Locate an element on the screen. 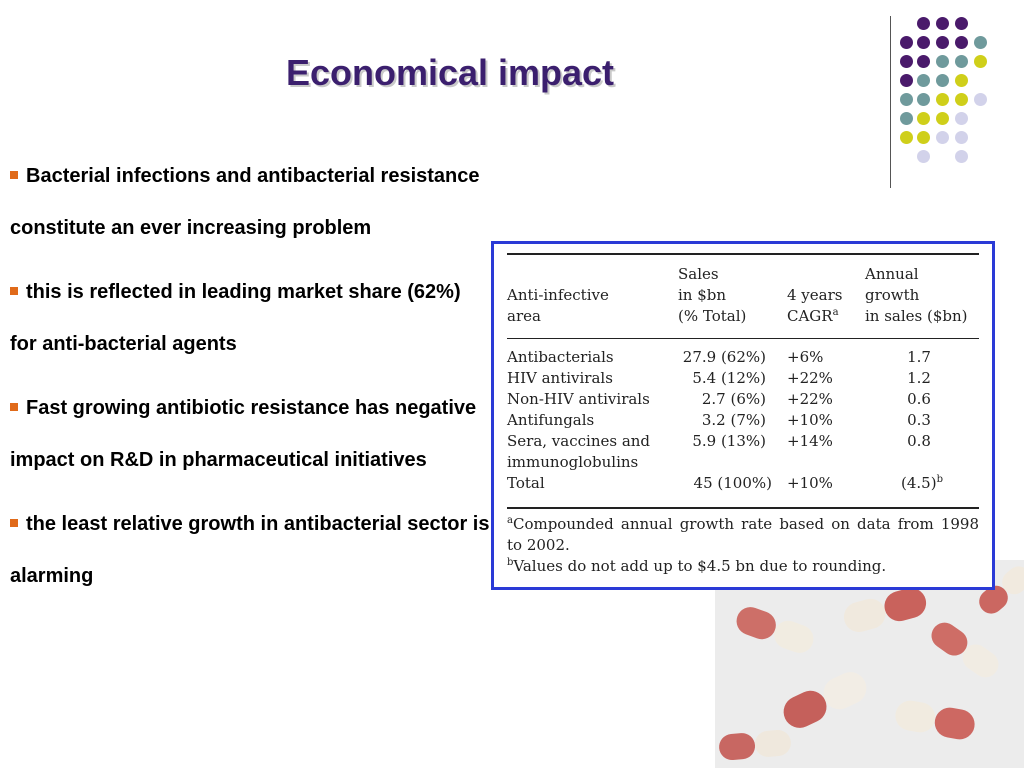 Image resolution: width=1024 pixels, height=768 pixels. row-growth: 1.2 is located at coordinates (919, 378).